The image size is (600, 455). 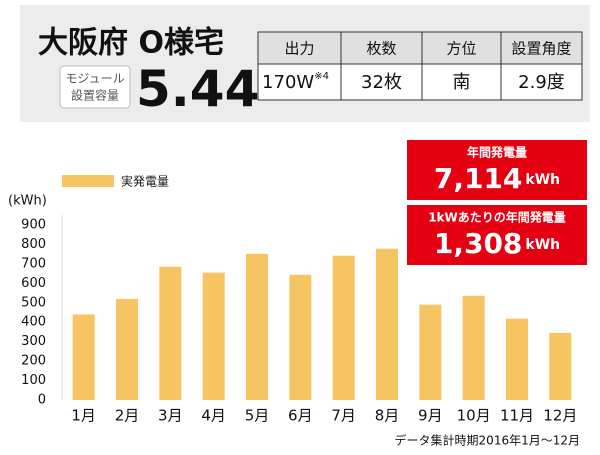 I want to click on y-tick-label: 0, so click(x=42, y=400).